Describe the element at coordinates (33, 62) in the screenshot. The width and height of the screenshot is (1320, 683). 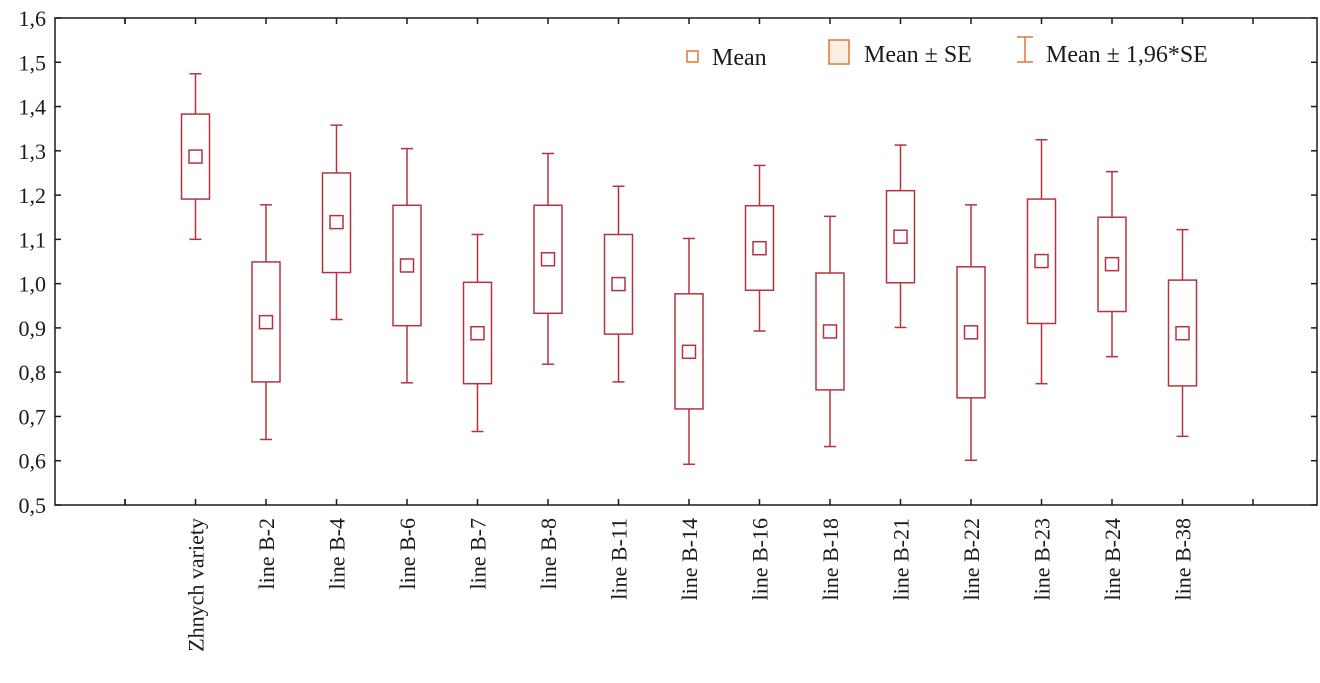
I see `y-tick-label: 1,5` at that location.